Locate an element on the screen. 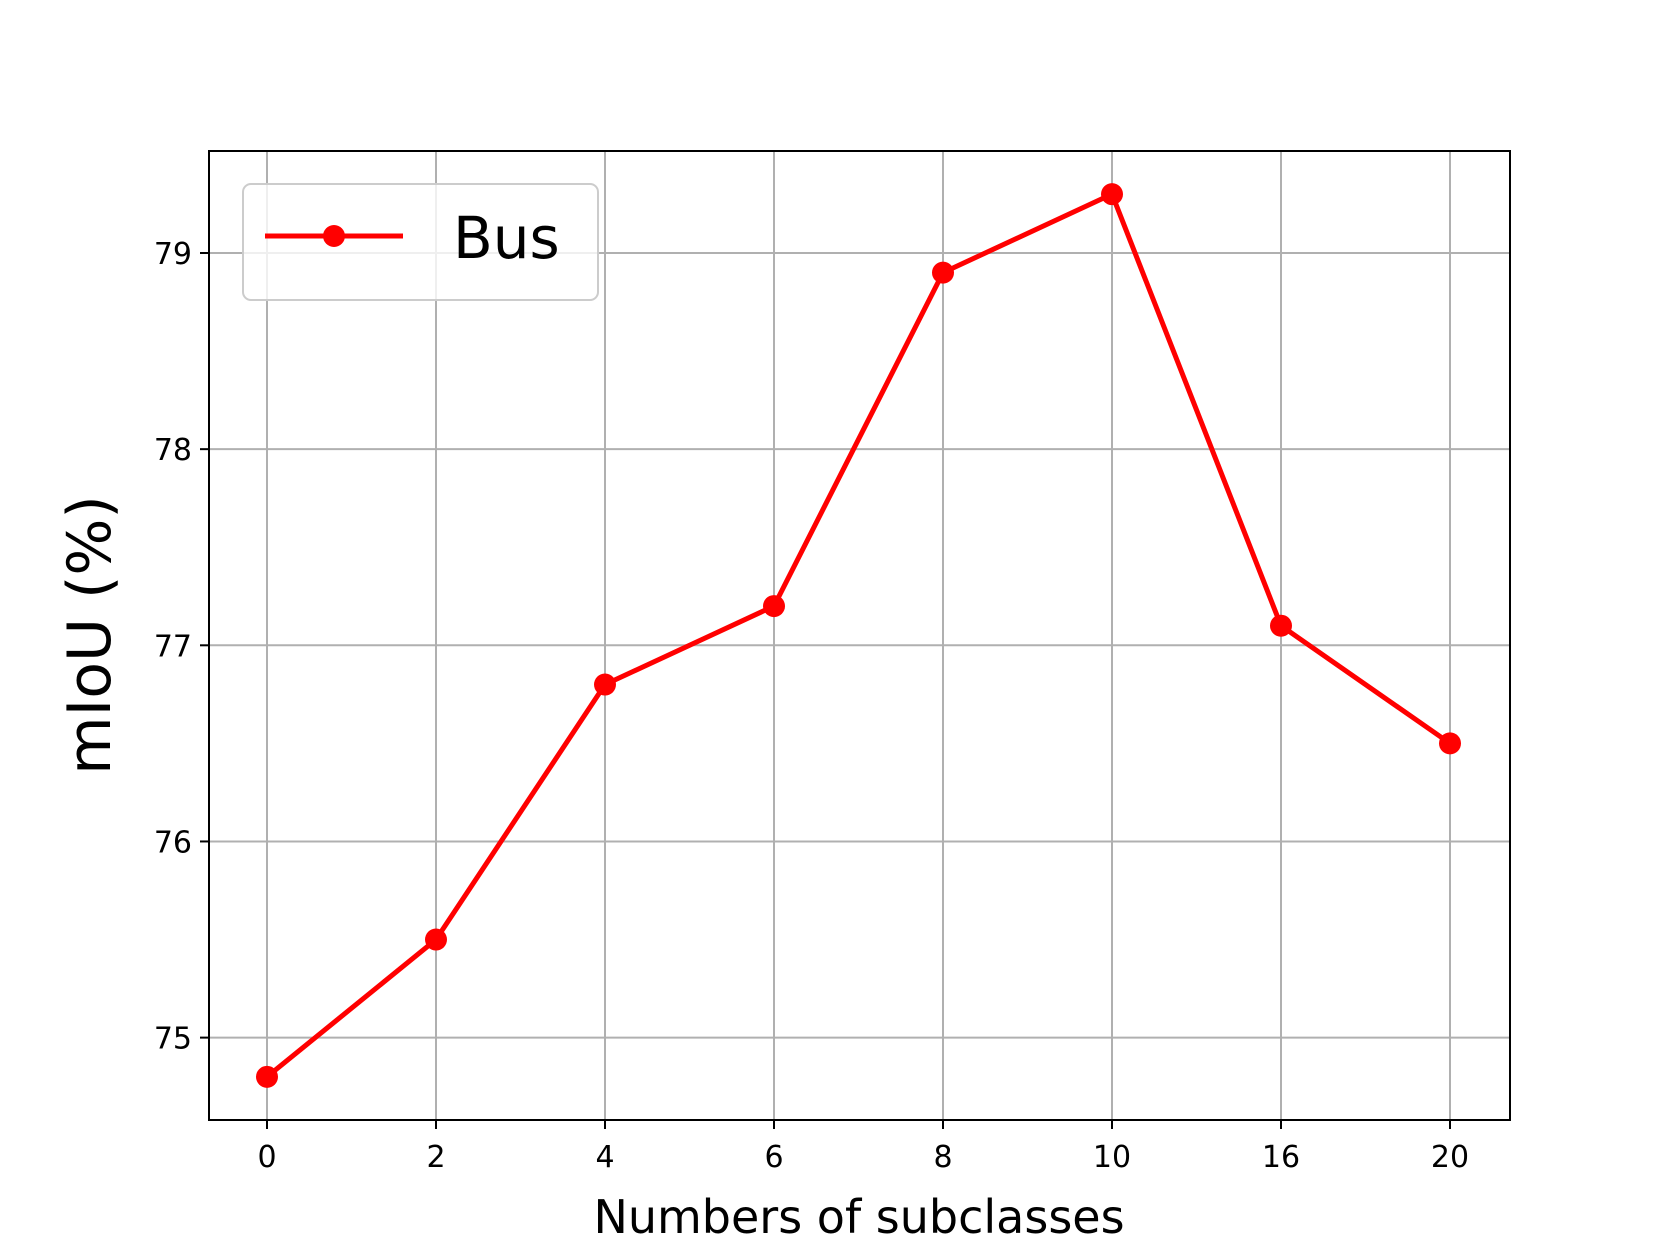 The height and width of the screenshot is (1245, 1660). x-tick-label: 4 is located at coordinates (604, 1157).